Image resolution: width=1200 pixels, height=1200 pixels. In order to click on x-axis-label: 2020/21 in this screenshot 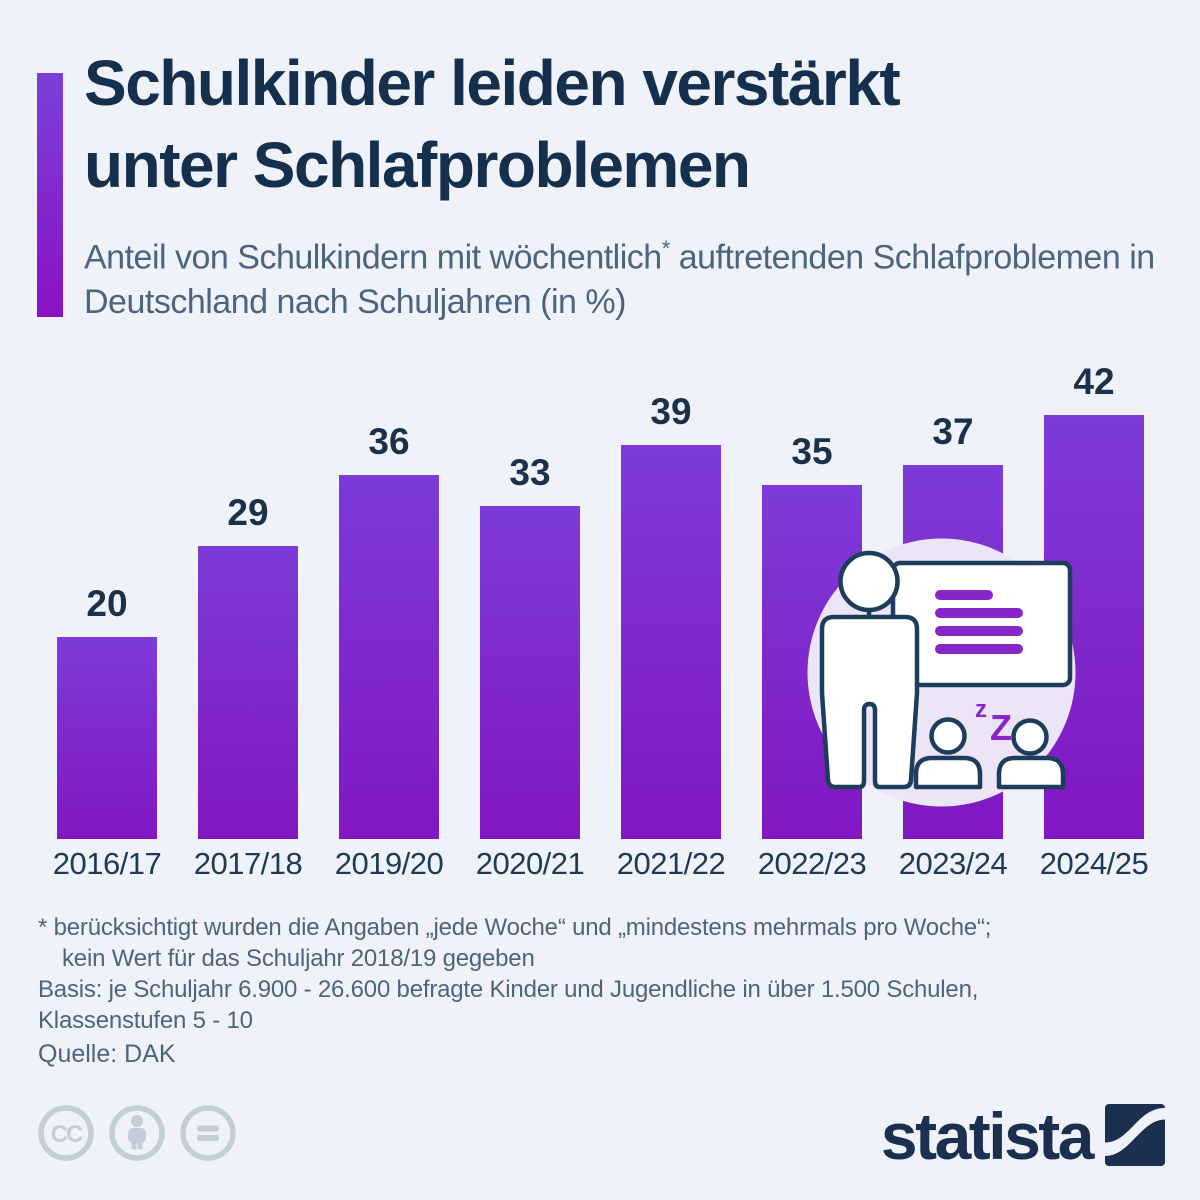, I will do `click(530, 863)`.